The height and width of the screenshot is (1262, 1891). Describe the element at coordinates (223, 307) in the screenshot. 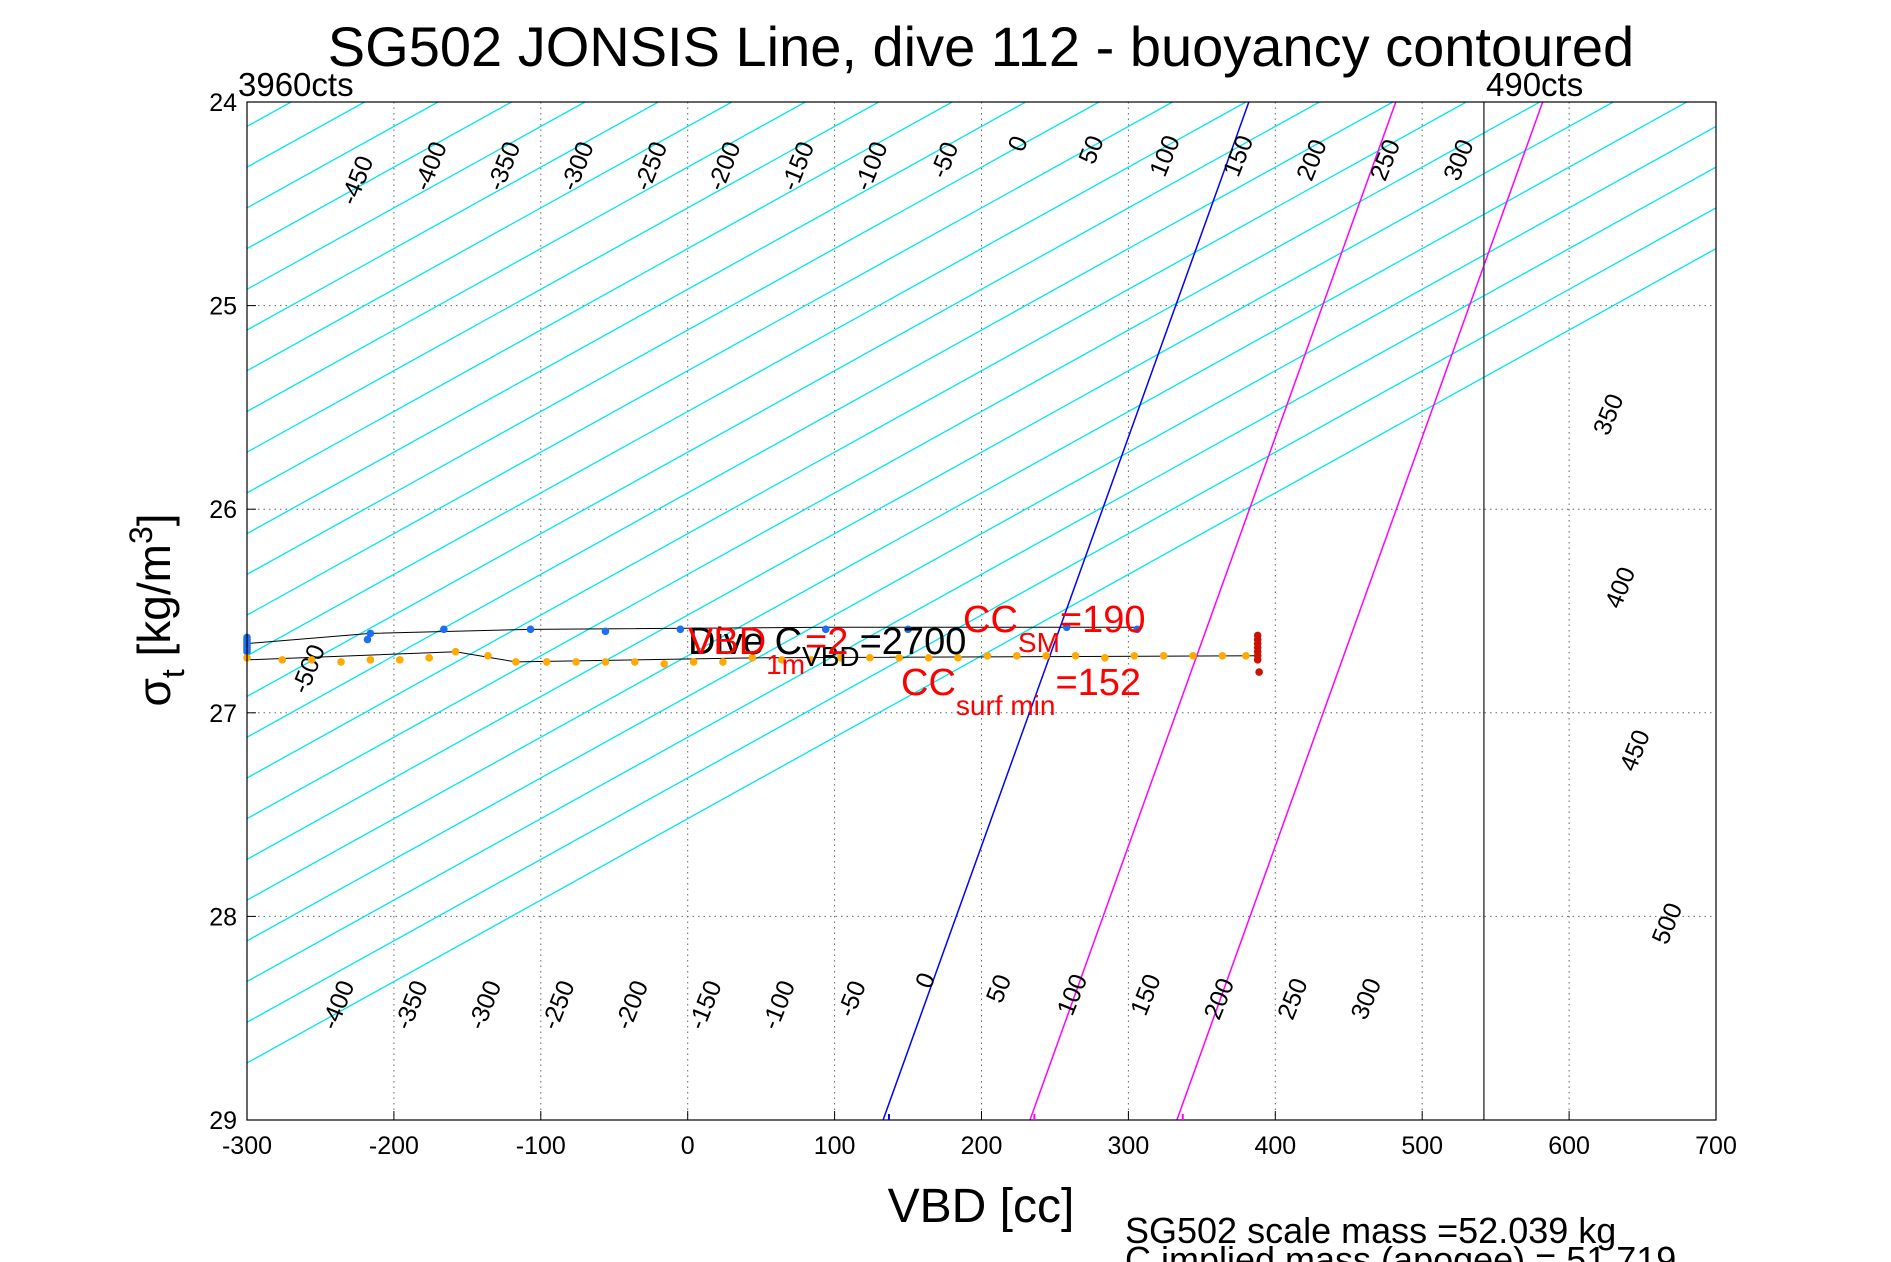

I see `y-tick-label: 25` at that location.